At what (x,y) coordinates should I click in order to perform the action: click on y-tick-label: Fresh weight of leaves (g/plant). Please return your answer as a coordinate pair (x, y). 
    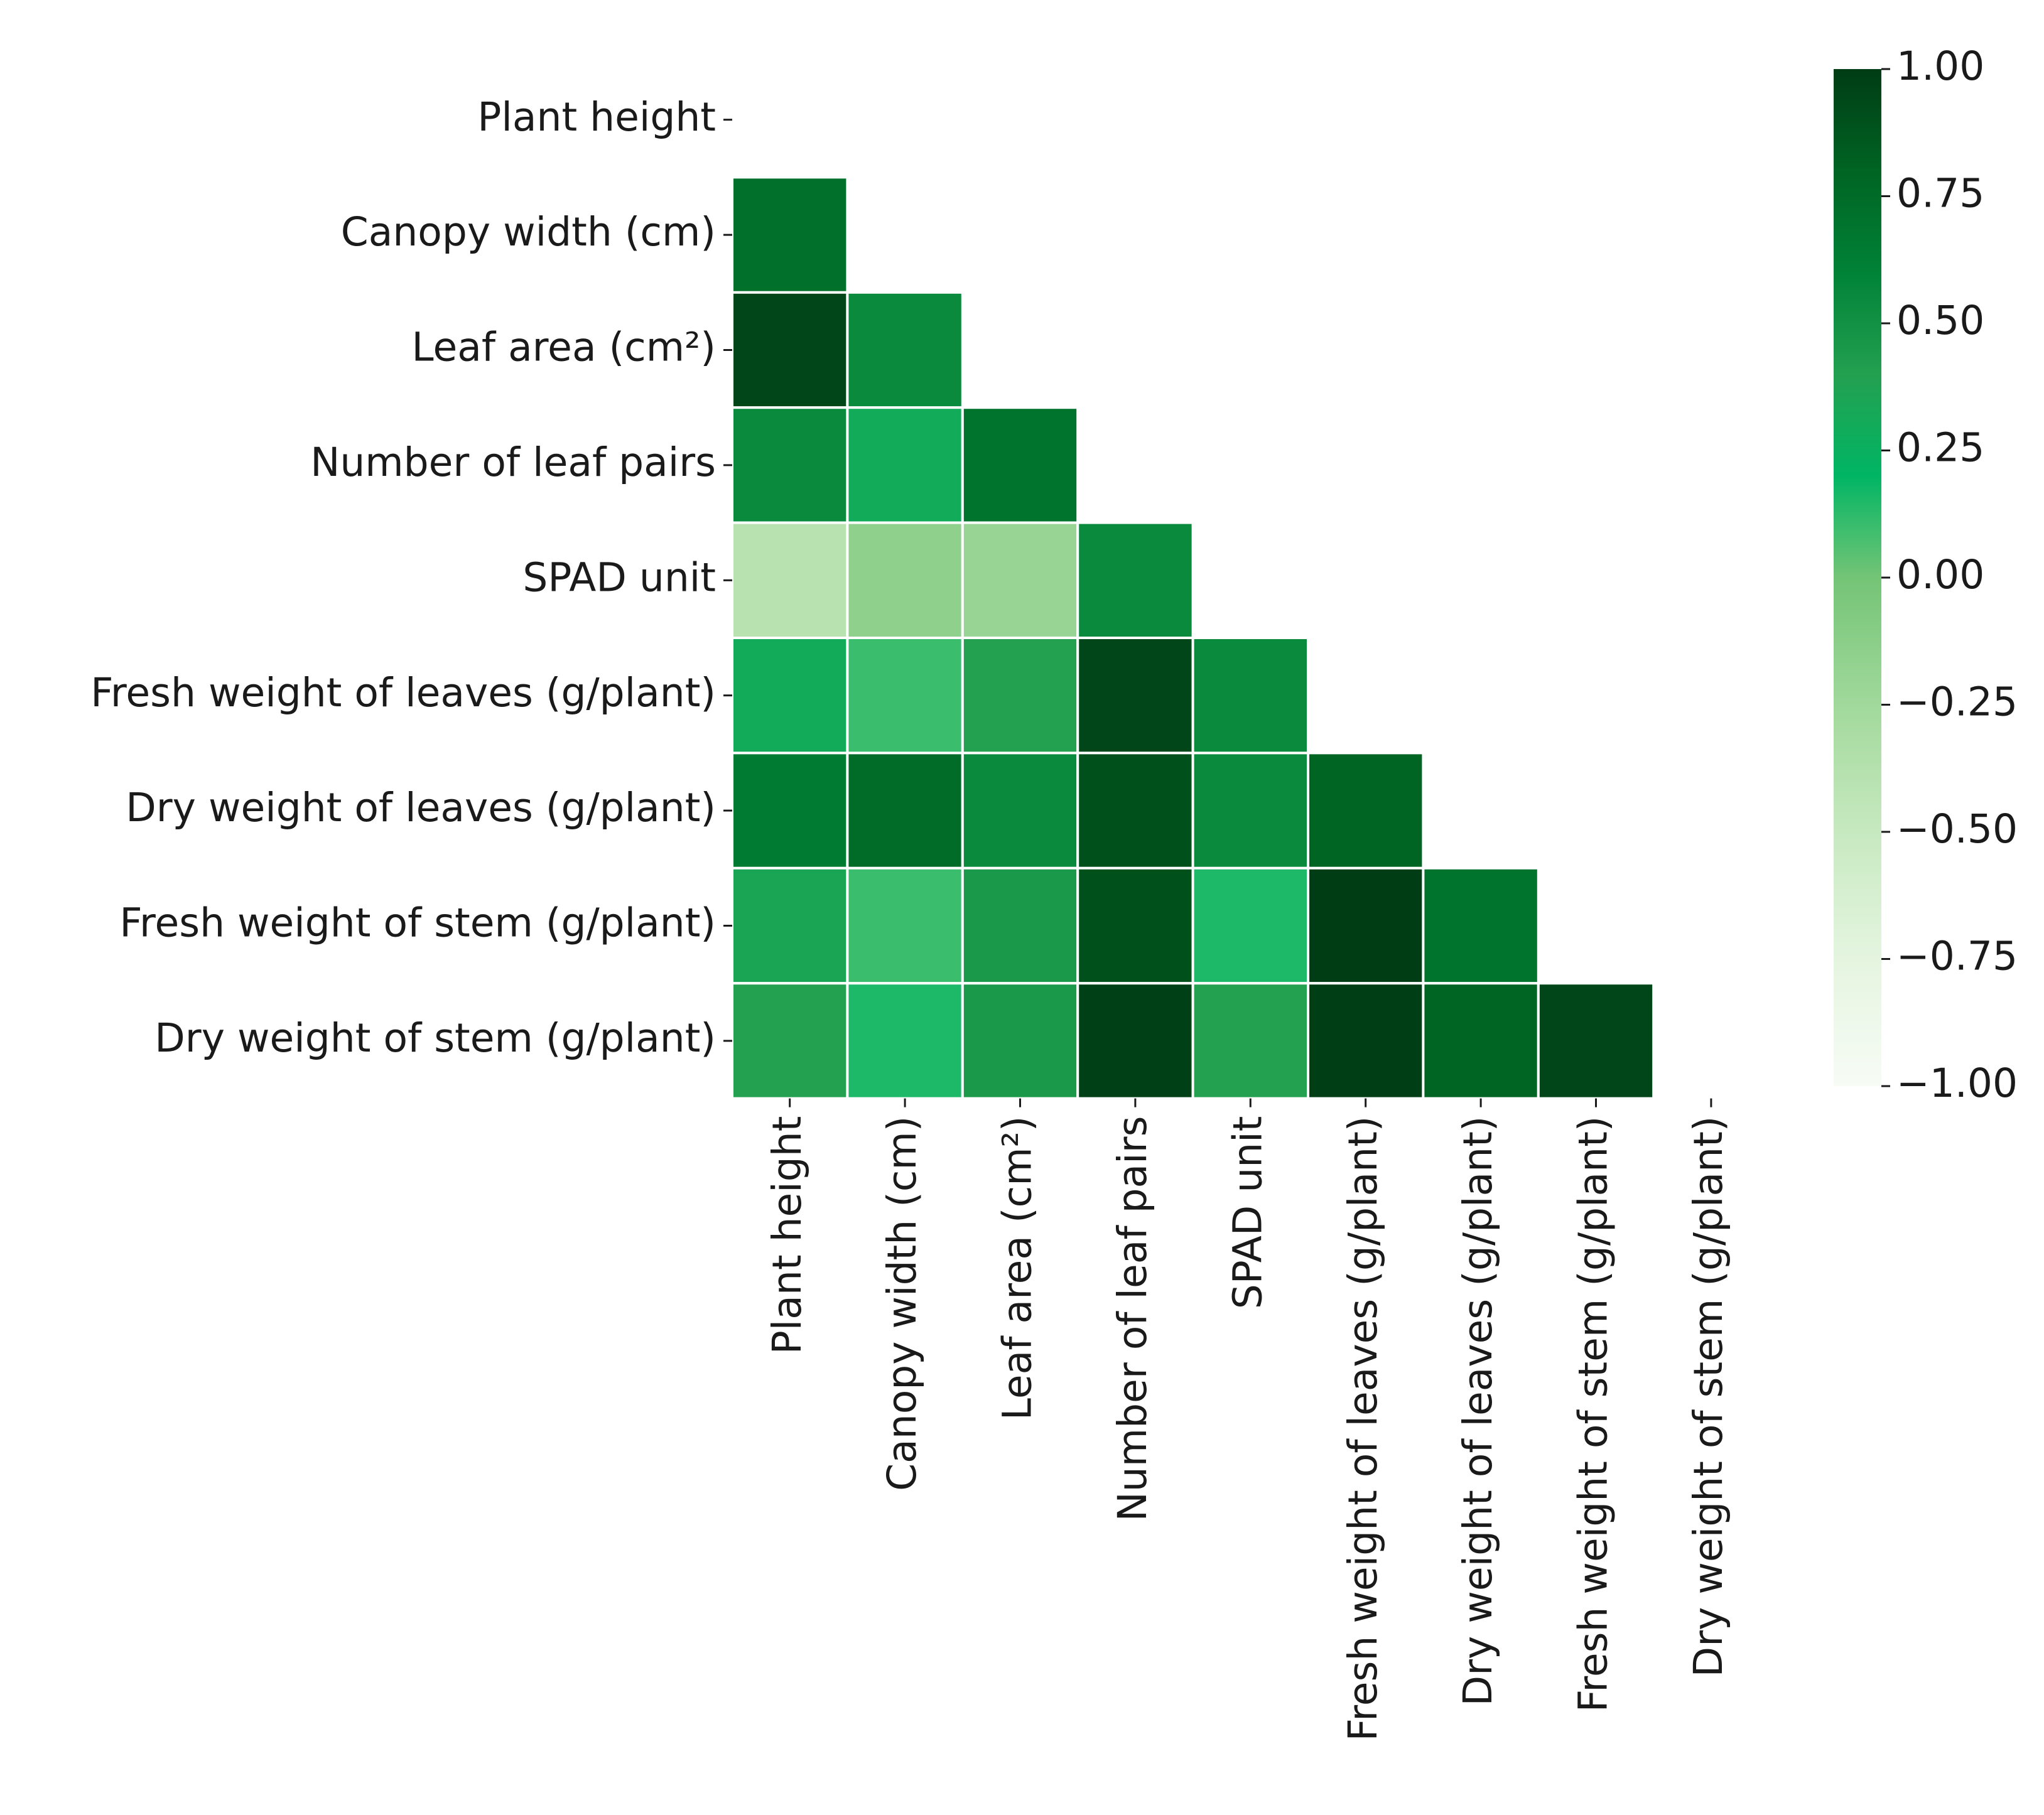
    Looking at the image, I should click on (403, 693).